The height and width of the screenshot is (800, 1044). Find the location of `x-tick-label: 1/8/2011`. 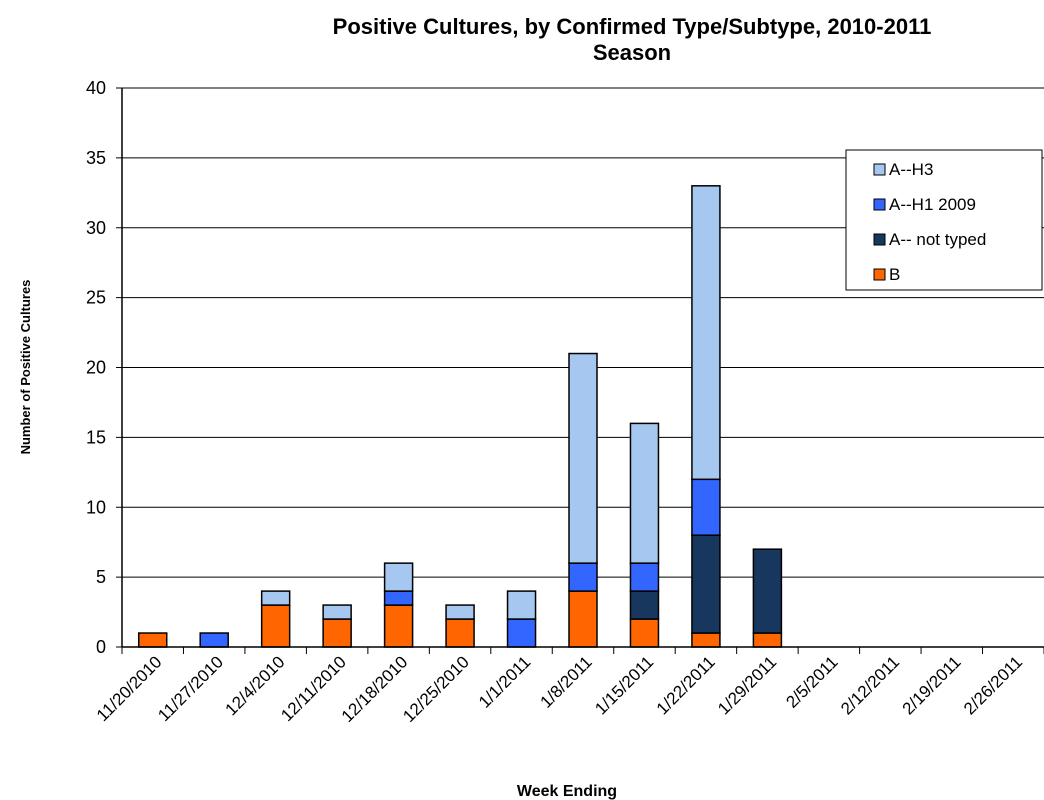

x-tick-label: 1/8/2011 is located at coordinates (565, 681).